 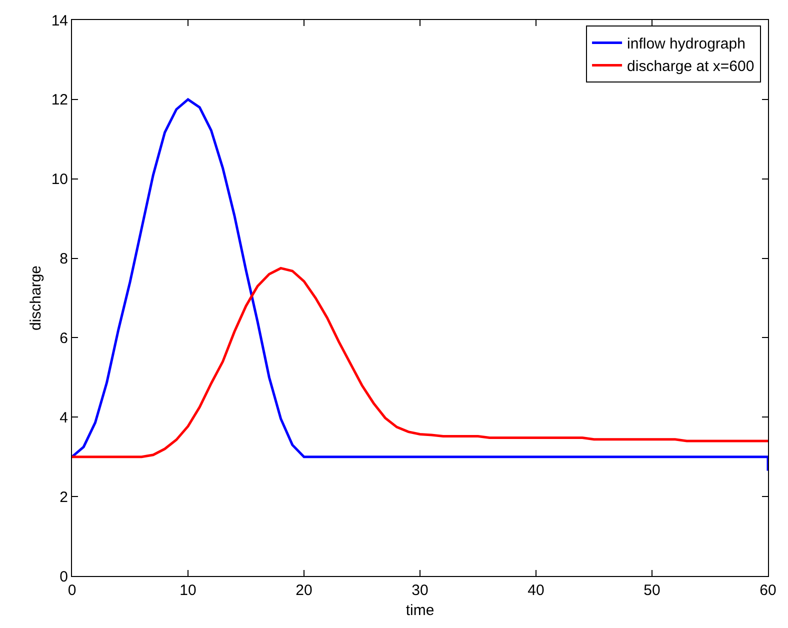 I want to click on y-tick-label: 8, so click(x=64, y=259).